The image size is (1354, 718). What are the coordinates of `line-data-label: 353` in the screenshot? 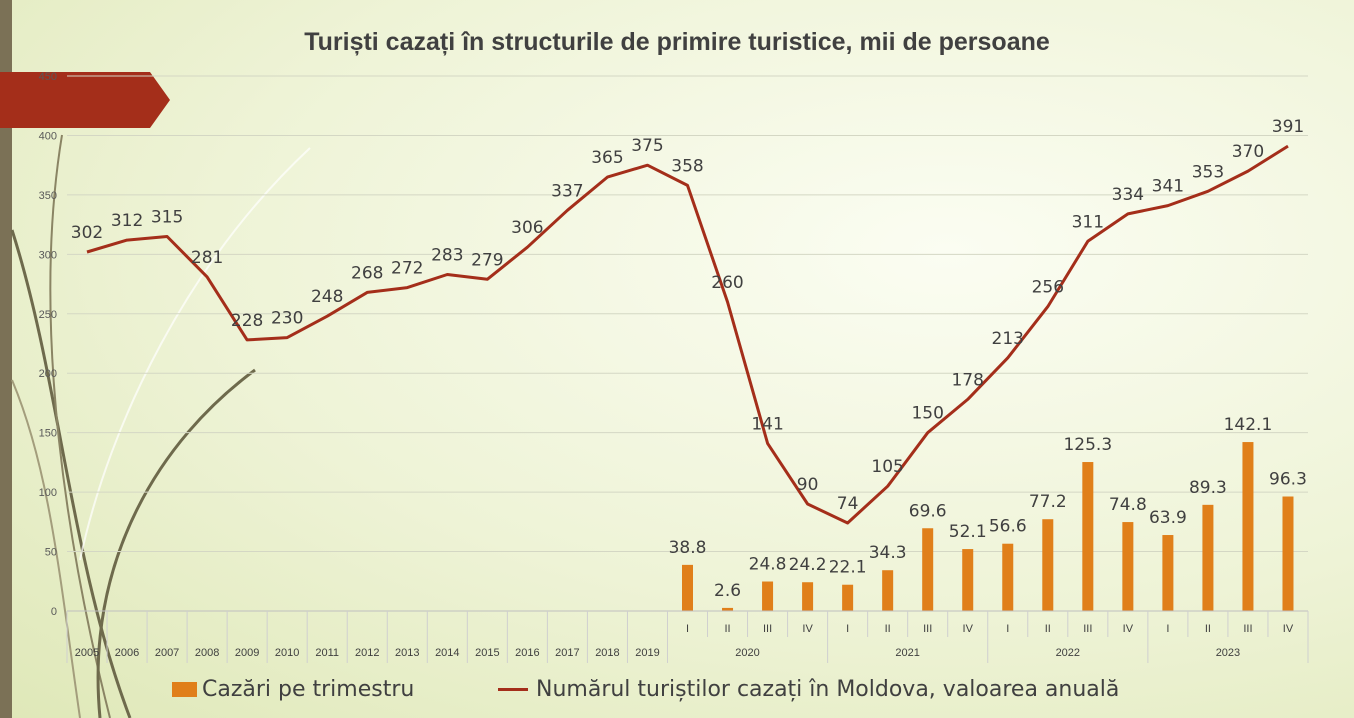 It's located at (1208, 172).